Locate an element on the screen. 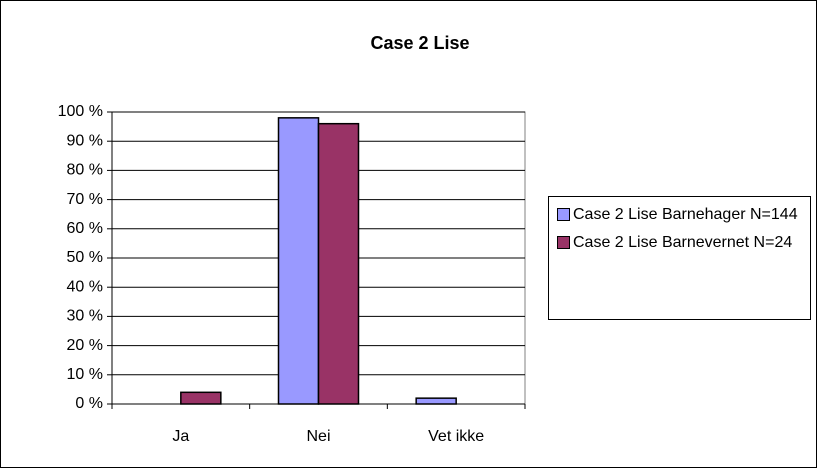  y-tick-label: 20 % is located at coordinates (85, 345).